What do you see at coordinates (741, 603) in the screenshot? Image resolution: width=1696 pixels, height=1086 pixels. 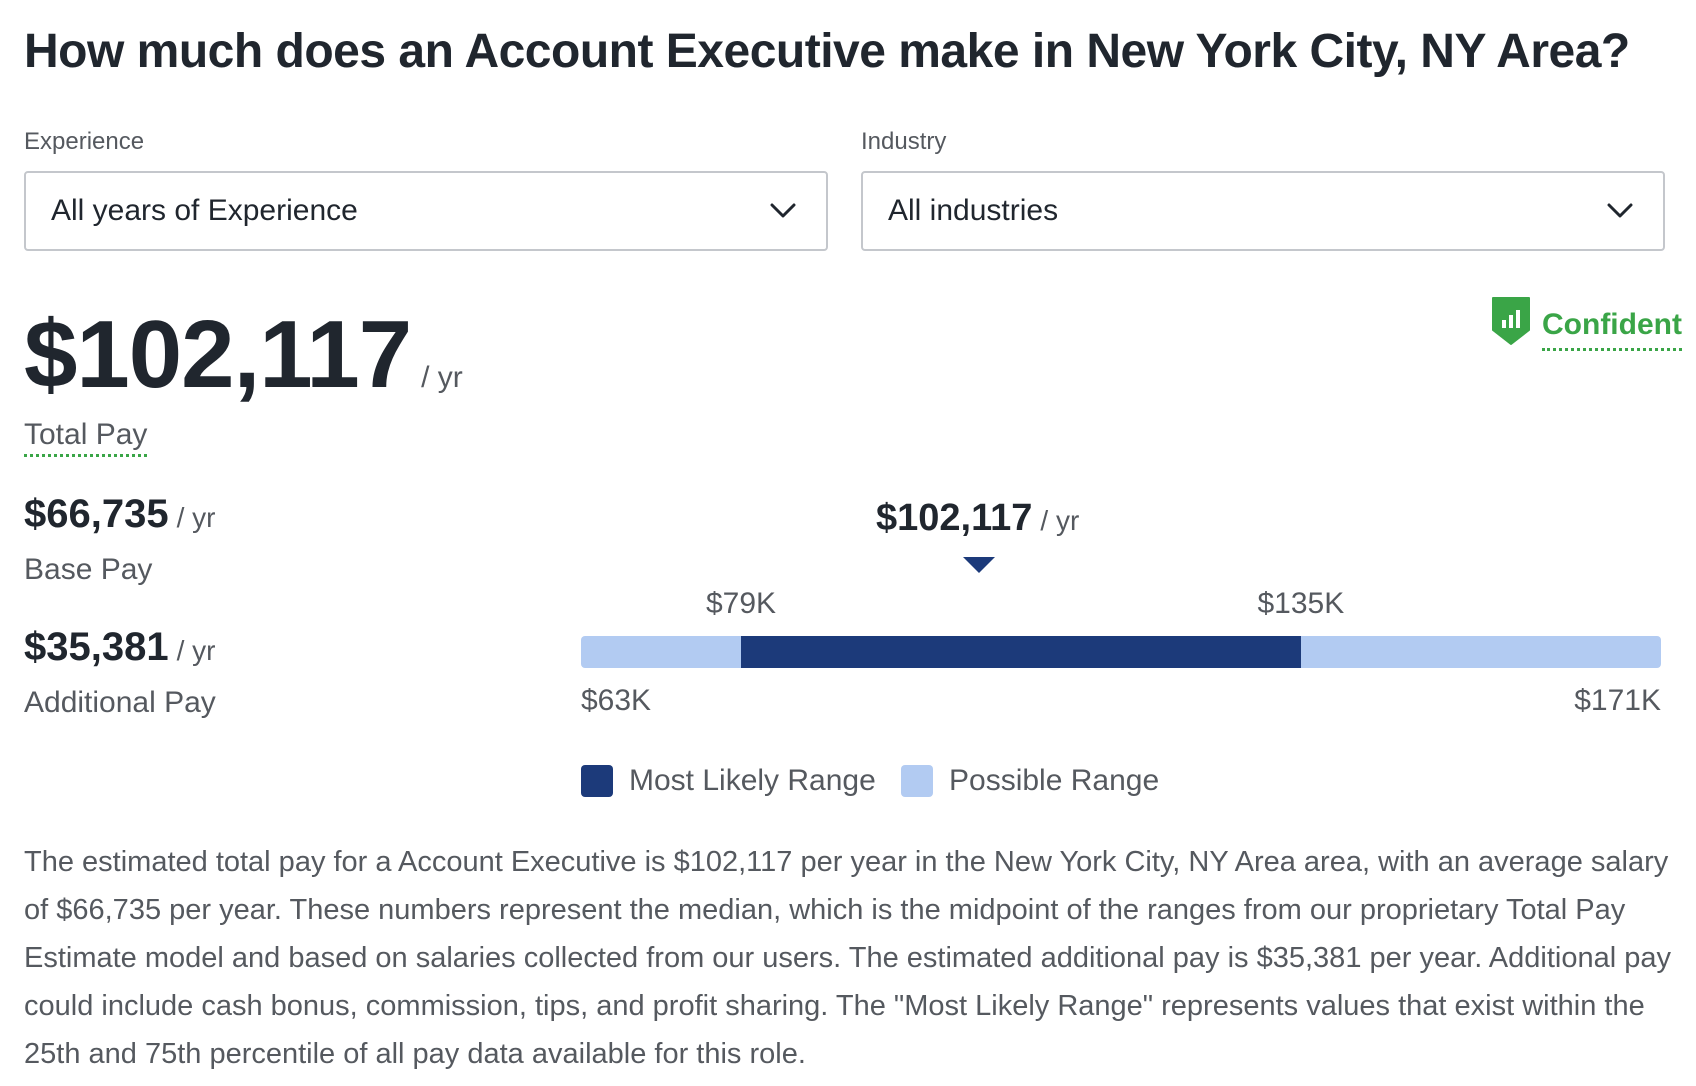 I see `likely-low-label: $79K` at bounding box center [741, 603].